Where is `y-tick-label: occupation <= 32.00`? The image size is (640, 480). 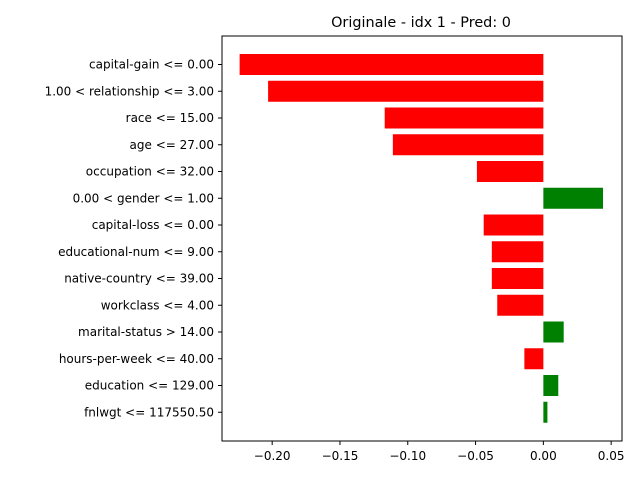
y-tick-label: occupation <= 32.00 is located at coordinates (150, 172).